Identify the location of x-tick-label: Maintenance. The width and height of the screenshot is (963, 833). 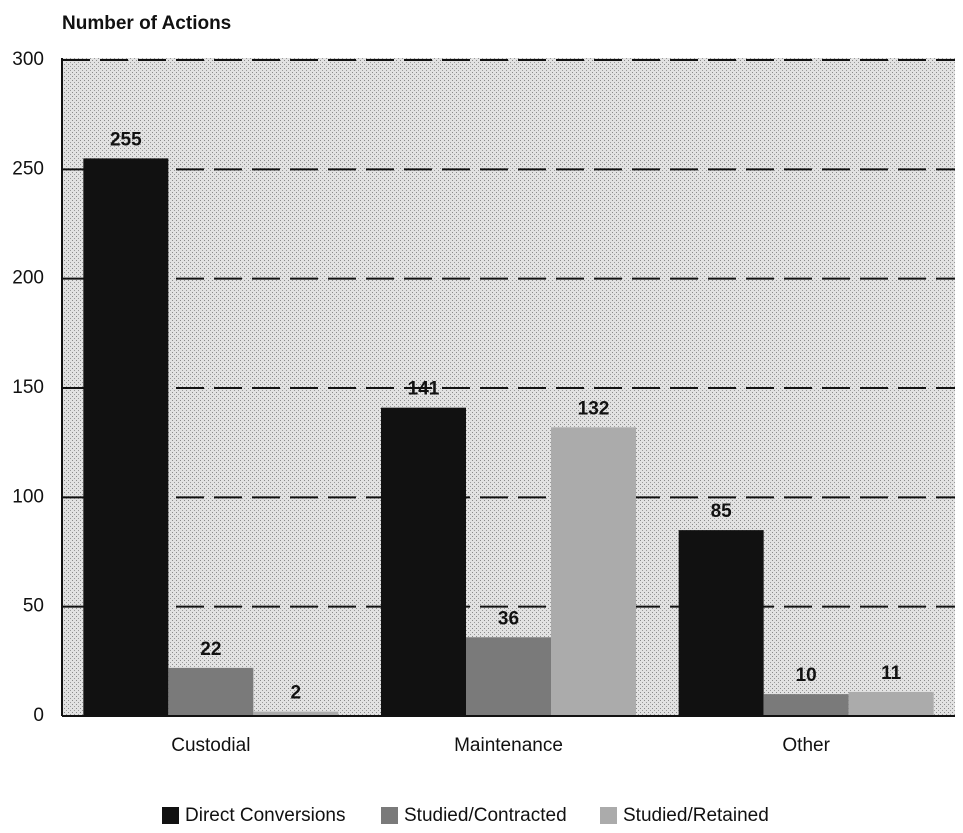
(508, 745).